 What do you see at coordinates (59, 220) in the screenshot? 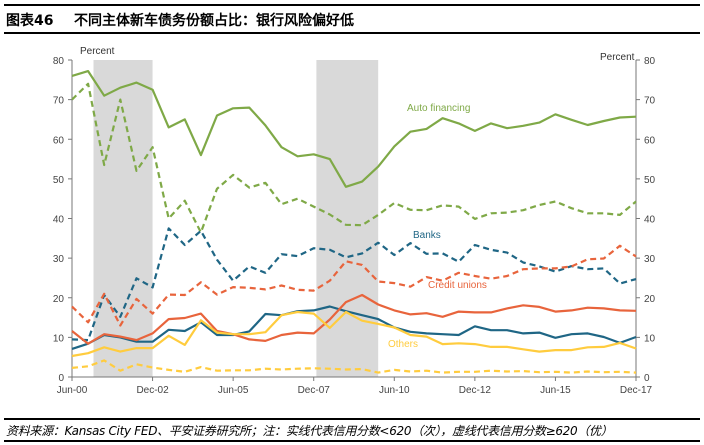
I see `y-tick-label: 40` at bounding box center [59, 220].